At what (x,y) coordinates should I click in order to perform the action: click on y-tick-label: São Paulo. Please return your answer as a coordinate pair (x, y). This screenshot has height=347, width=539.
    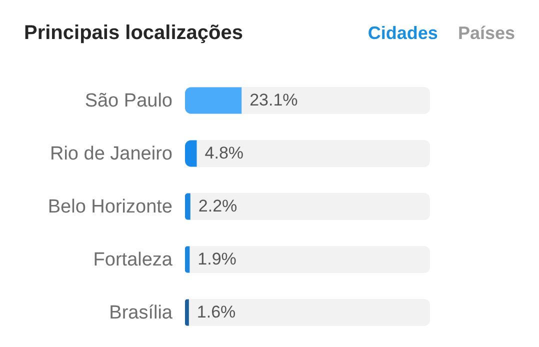
    Looking at the image, I should click on (128, 101).